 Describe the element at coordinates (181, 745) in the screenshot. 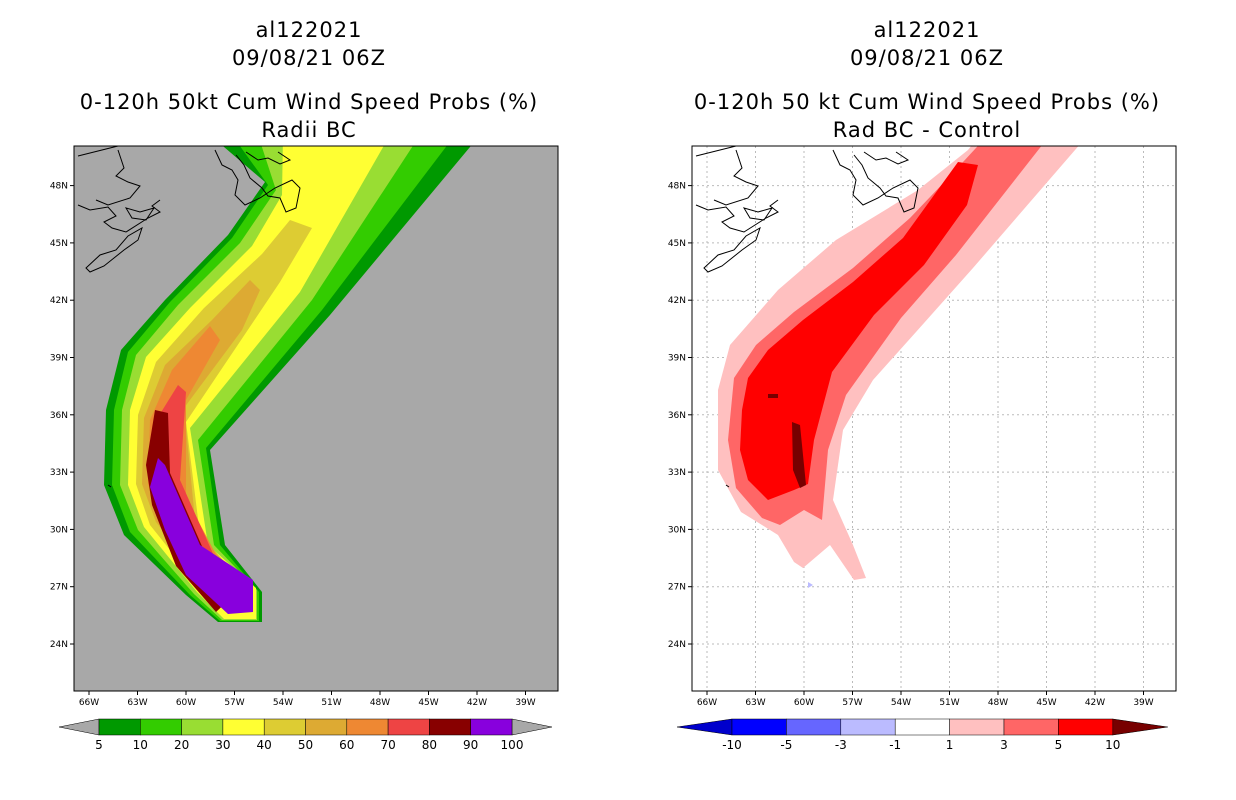

I see `colorbar-label: 20` at that location.